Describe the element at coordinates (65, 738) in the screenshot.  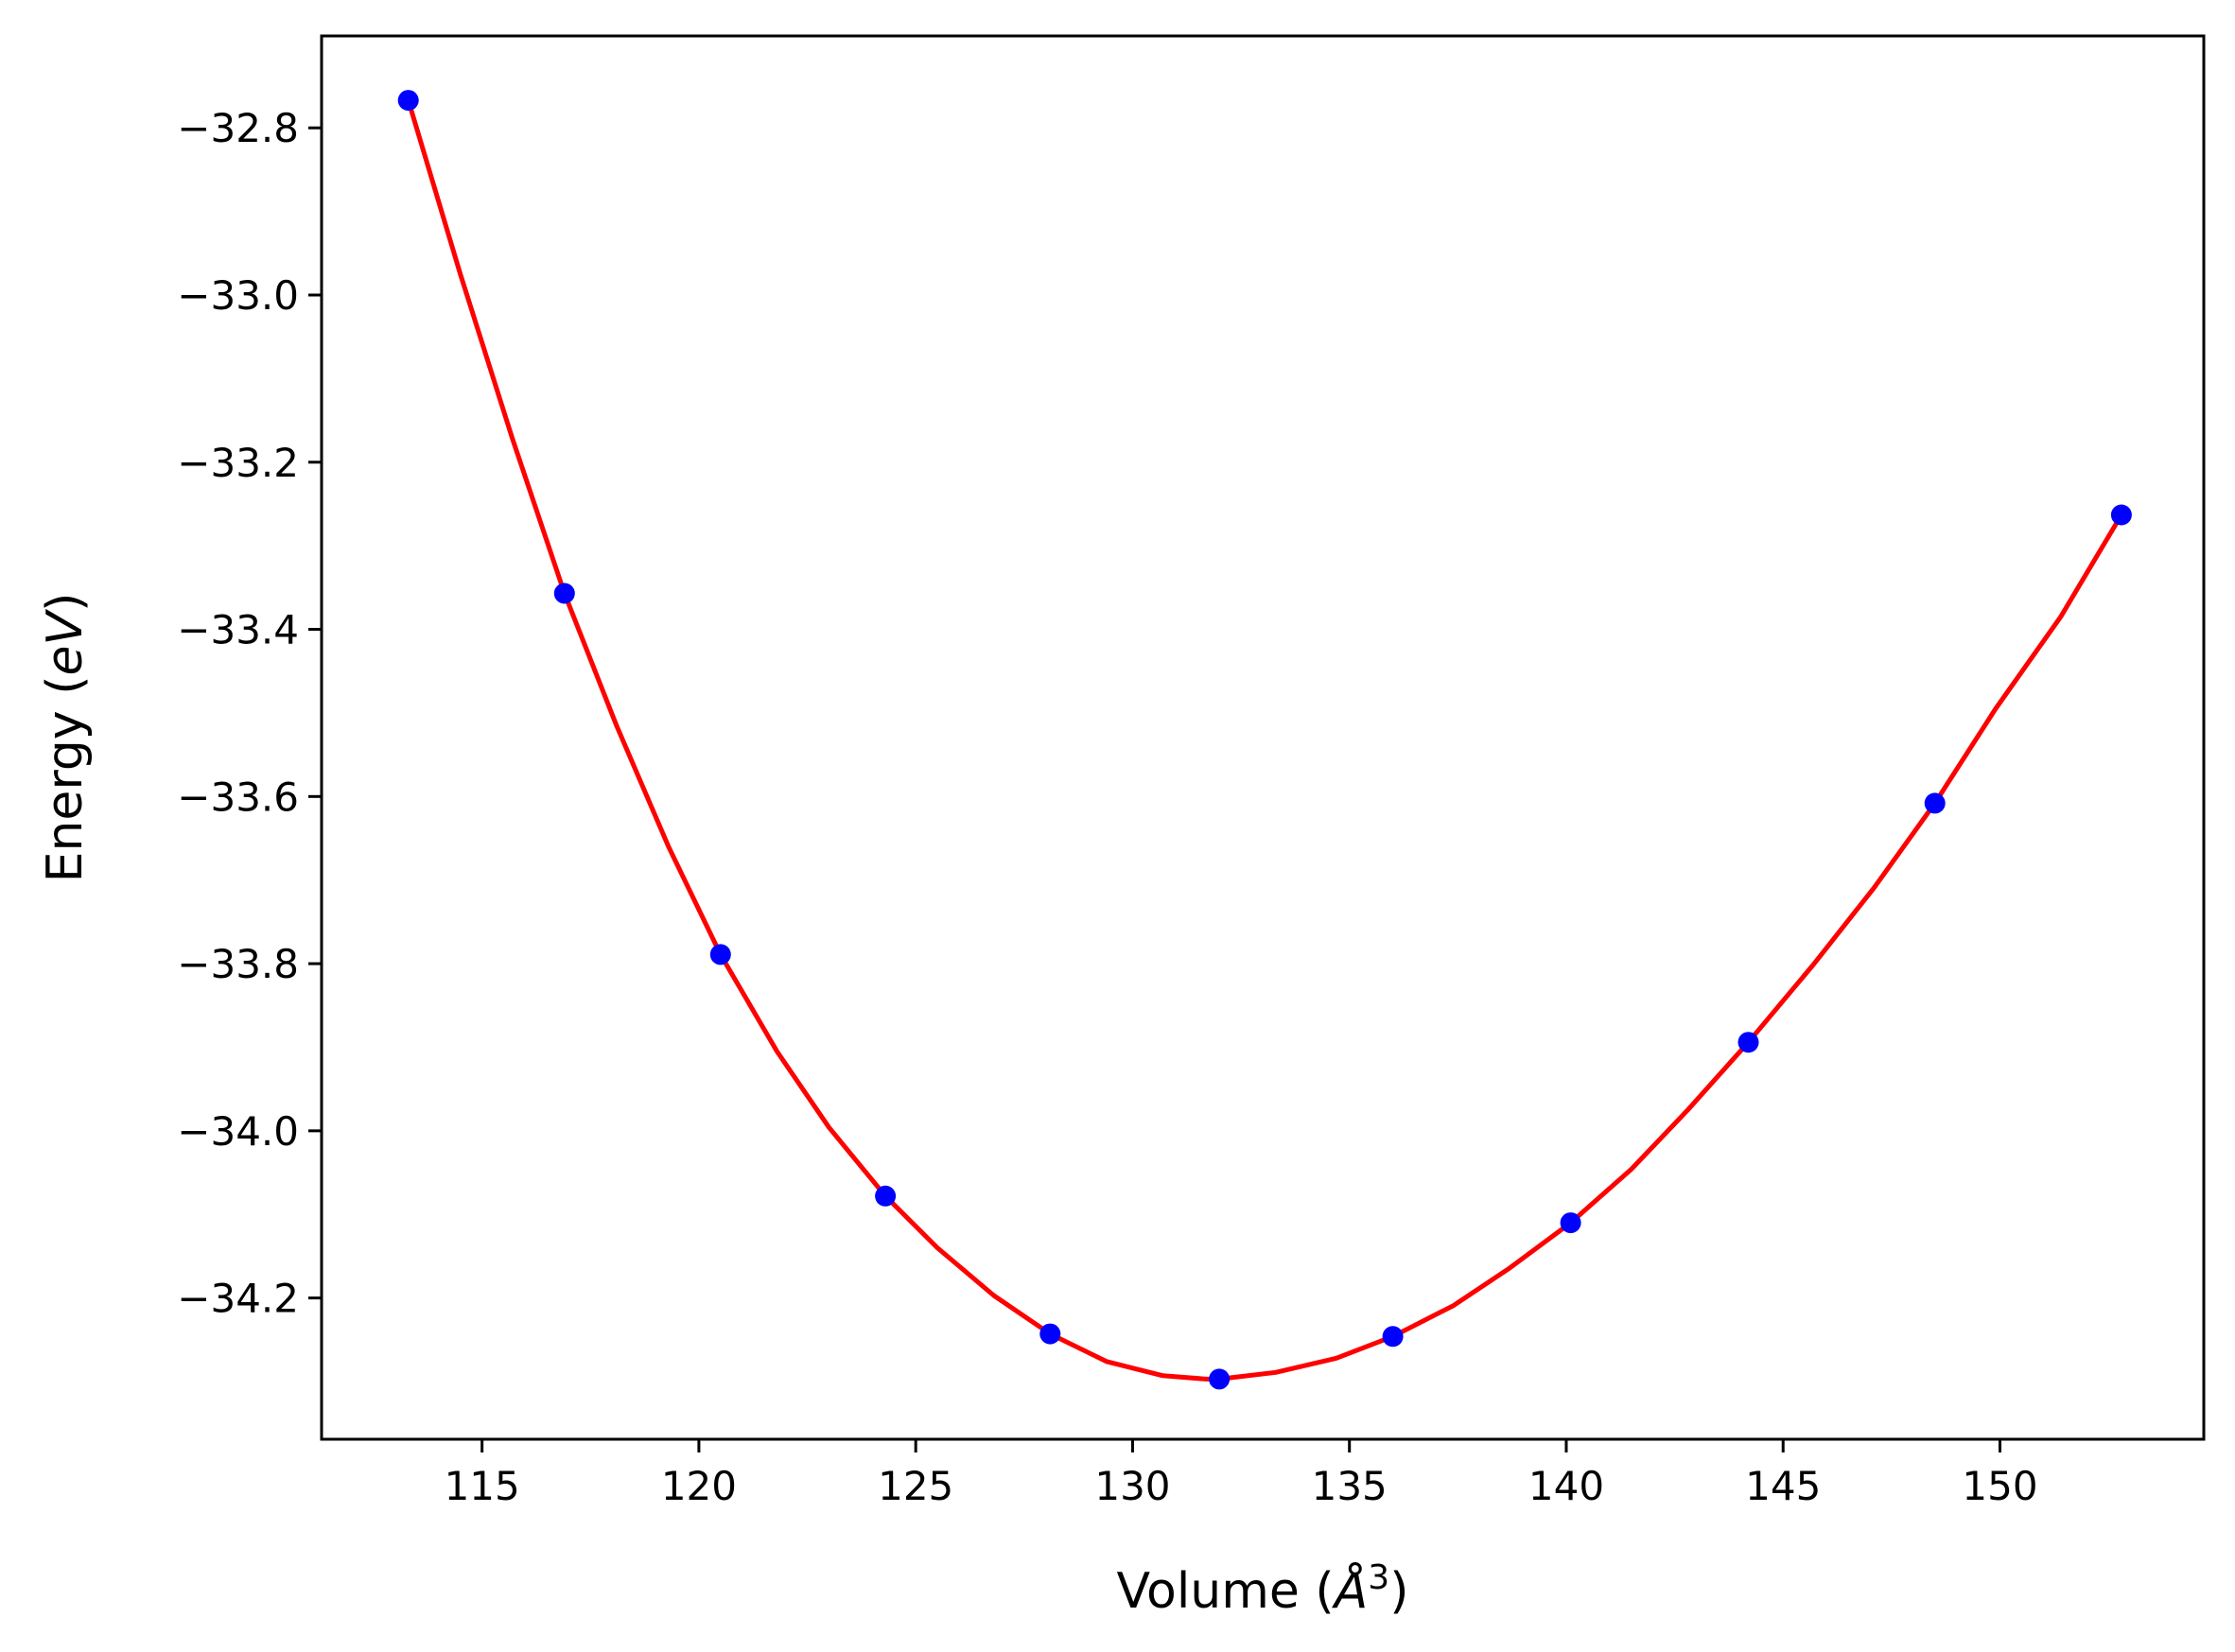
I see `y-axis-label: Energy (eV)` at that location.